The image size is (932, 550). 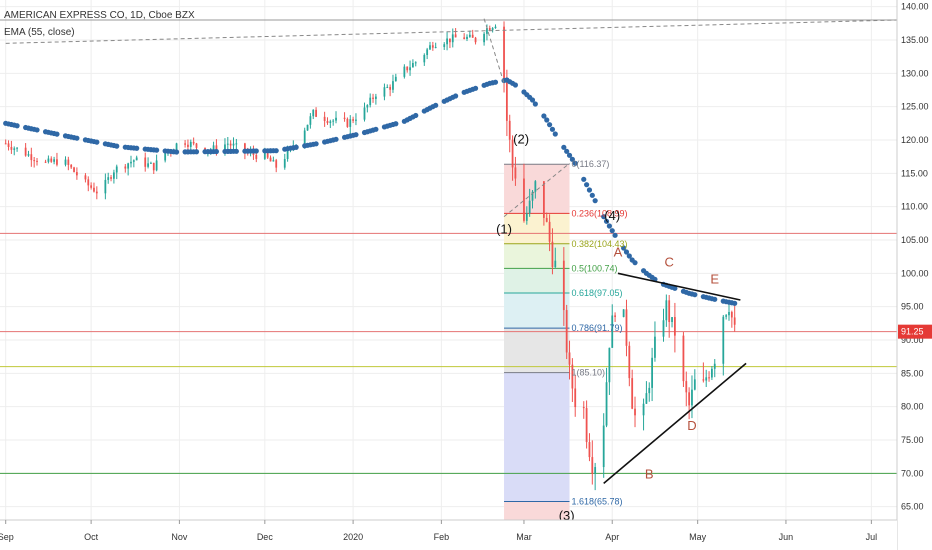 What do you see at coordinates (600, 244) in the screenshot?
I see `fib-level-label: 0.382(104.43)` at bounding box center [600, 244].